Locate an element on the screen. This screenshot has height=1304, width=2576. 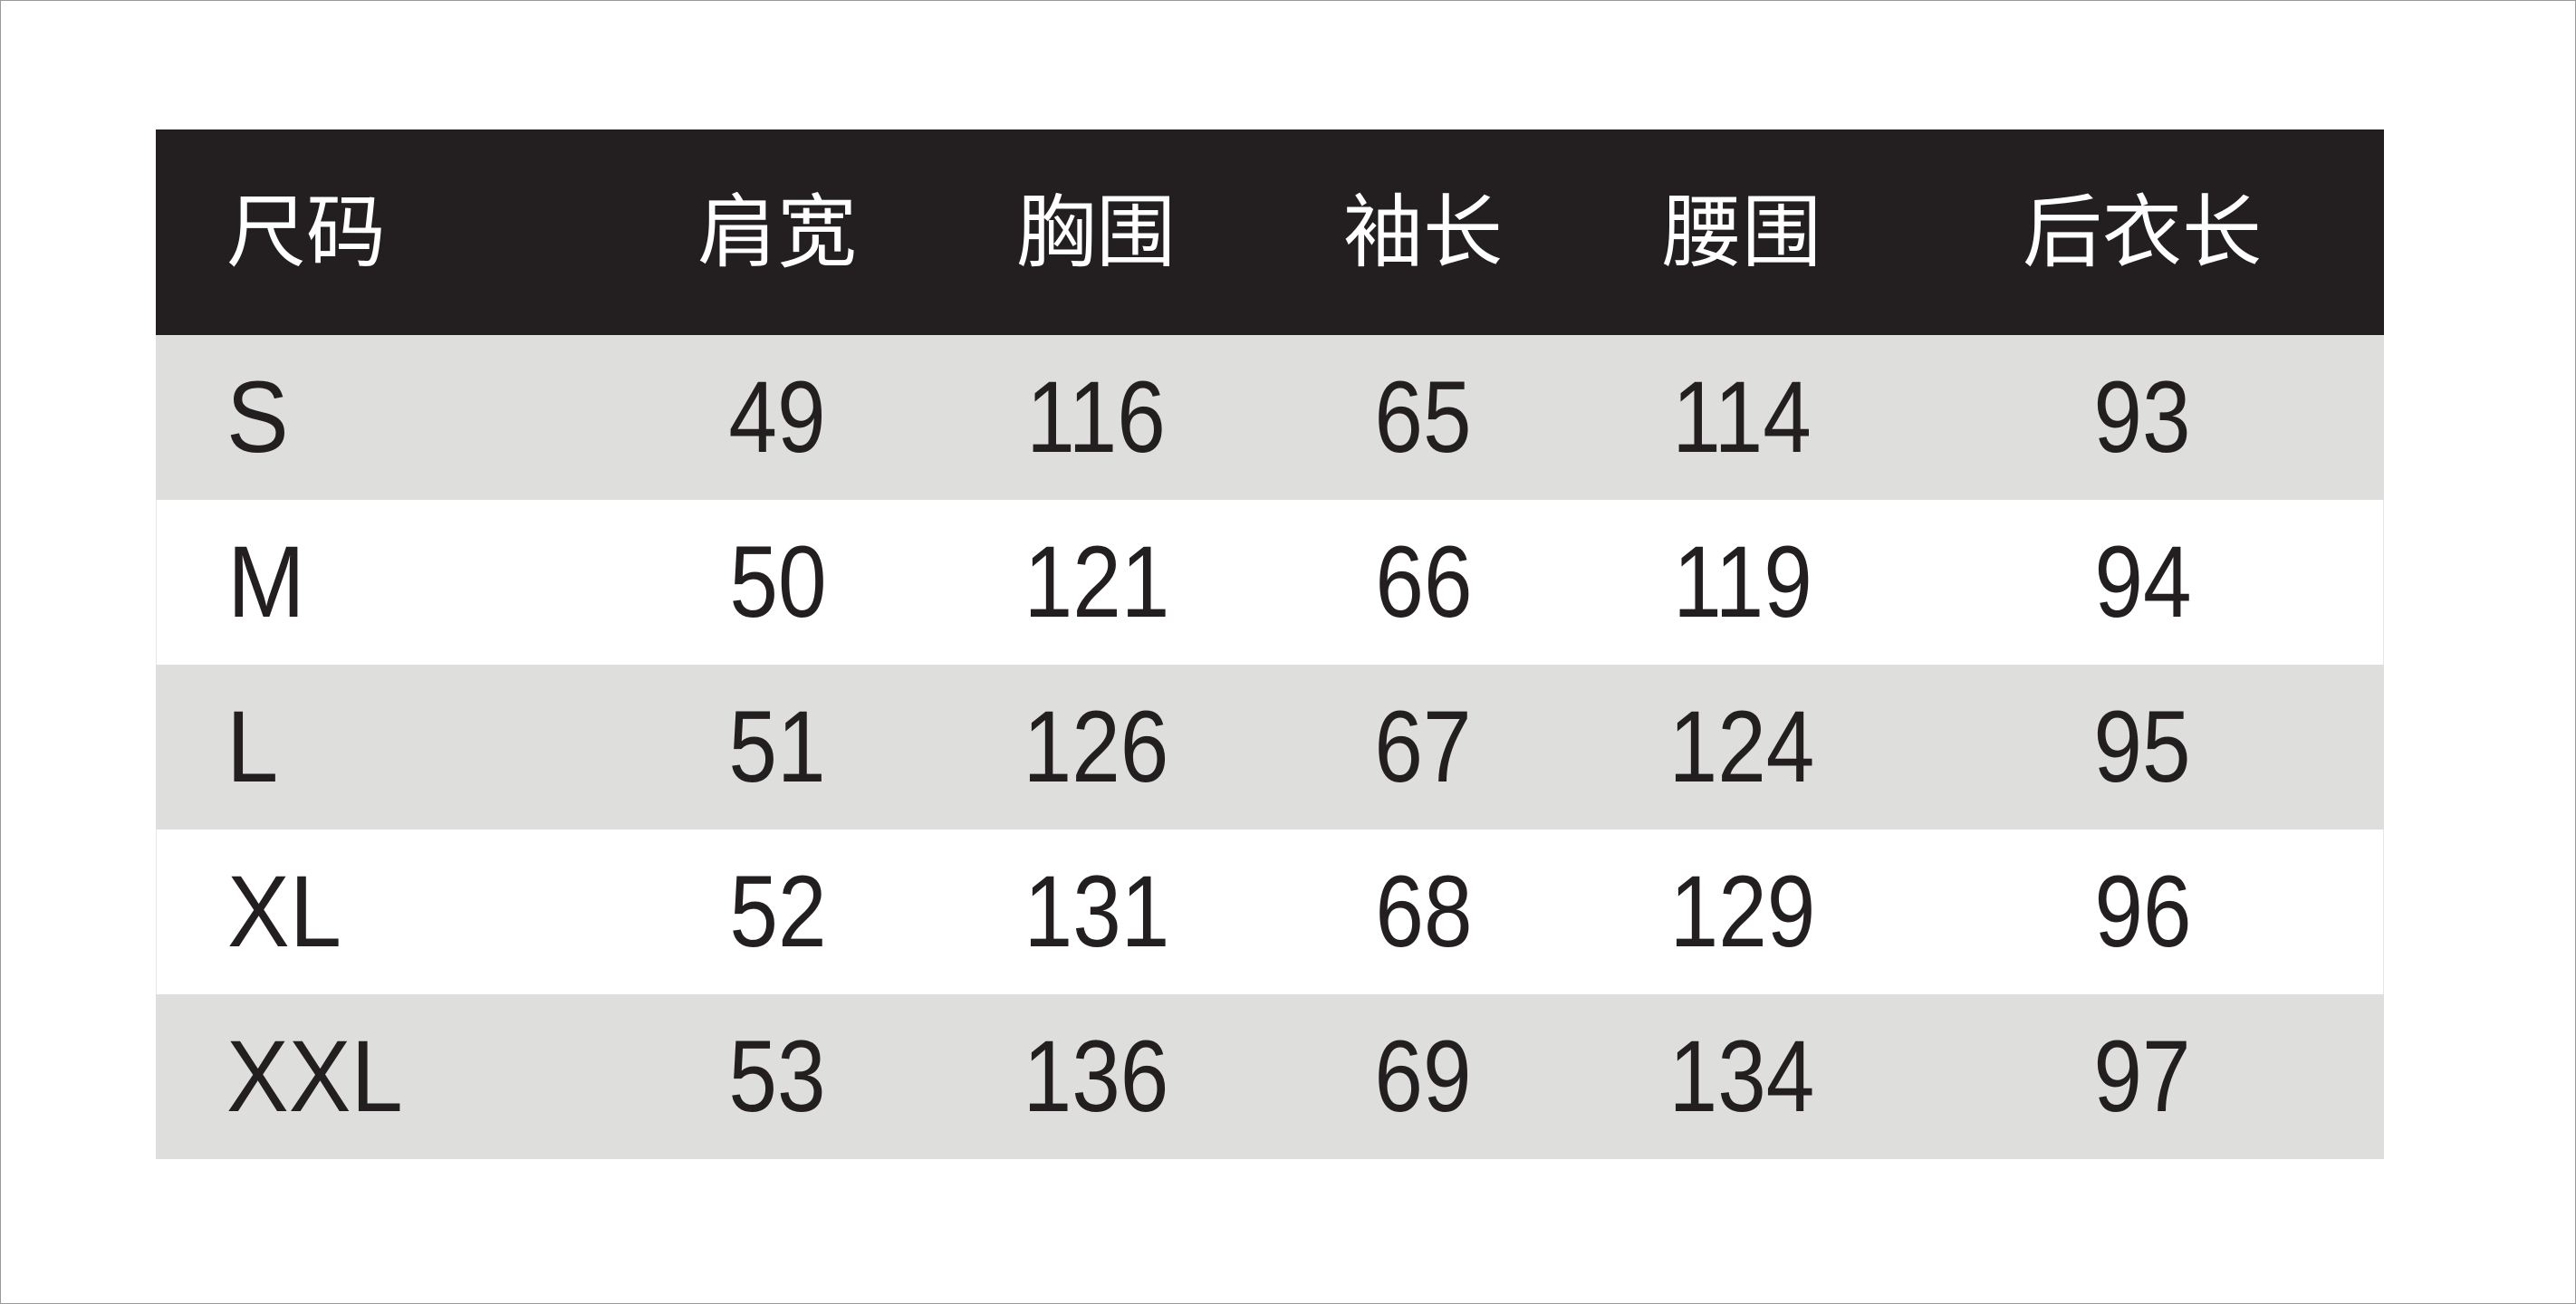
cell-sleeve-length: 68 is located at coordinates (1424, 911).